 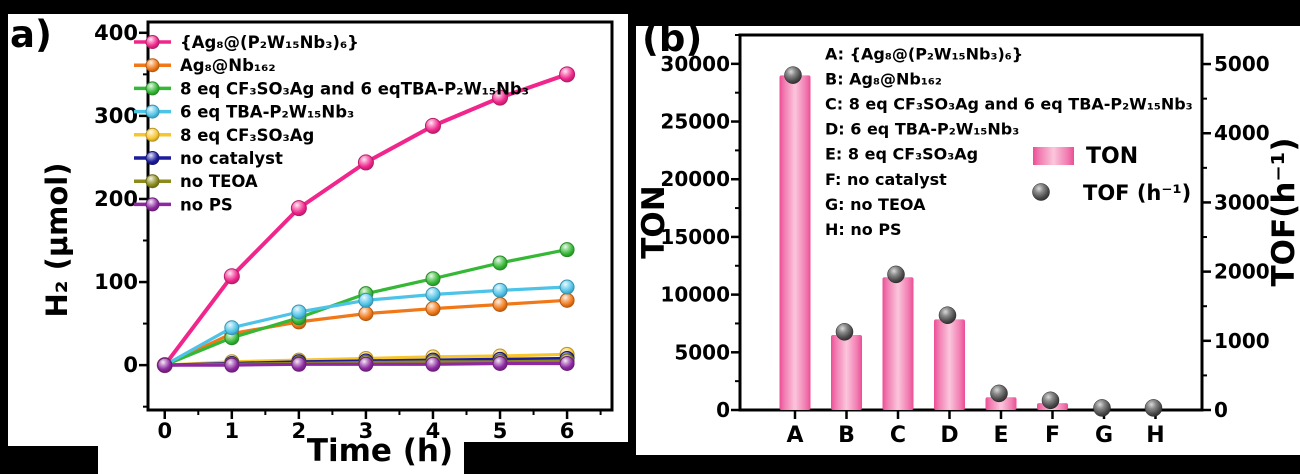 I want to click on left-tick-label: 10000, so click(x=695, y=295).